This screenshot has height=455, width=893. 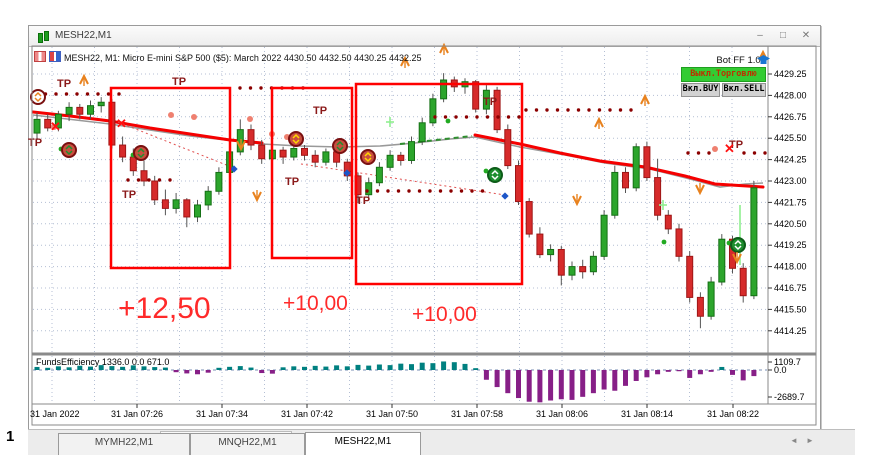 I want to click on minimize-button: –, so click(x=760, y=35).